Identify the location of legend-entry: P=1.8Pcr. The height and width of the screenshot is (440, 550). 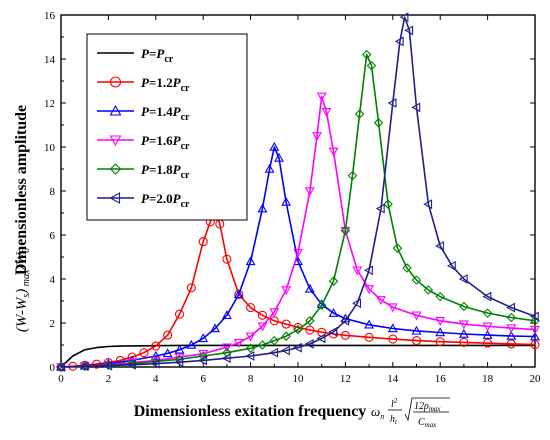
(143, 171).